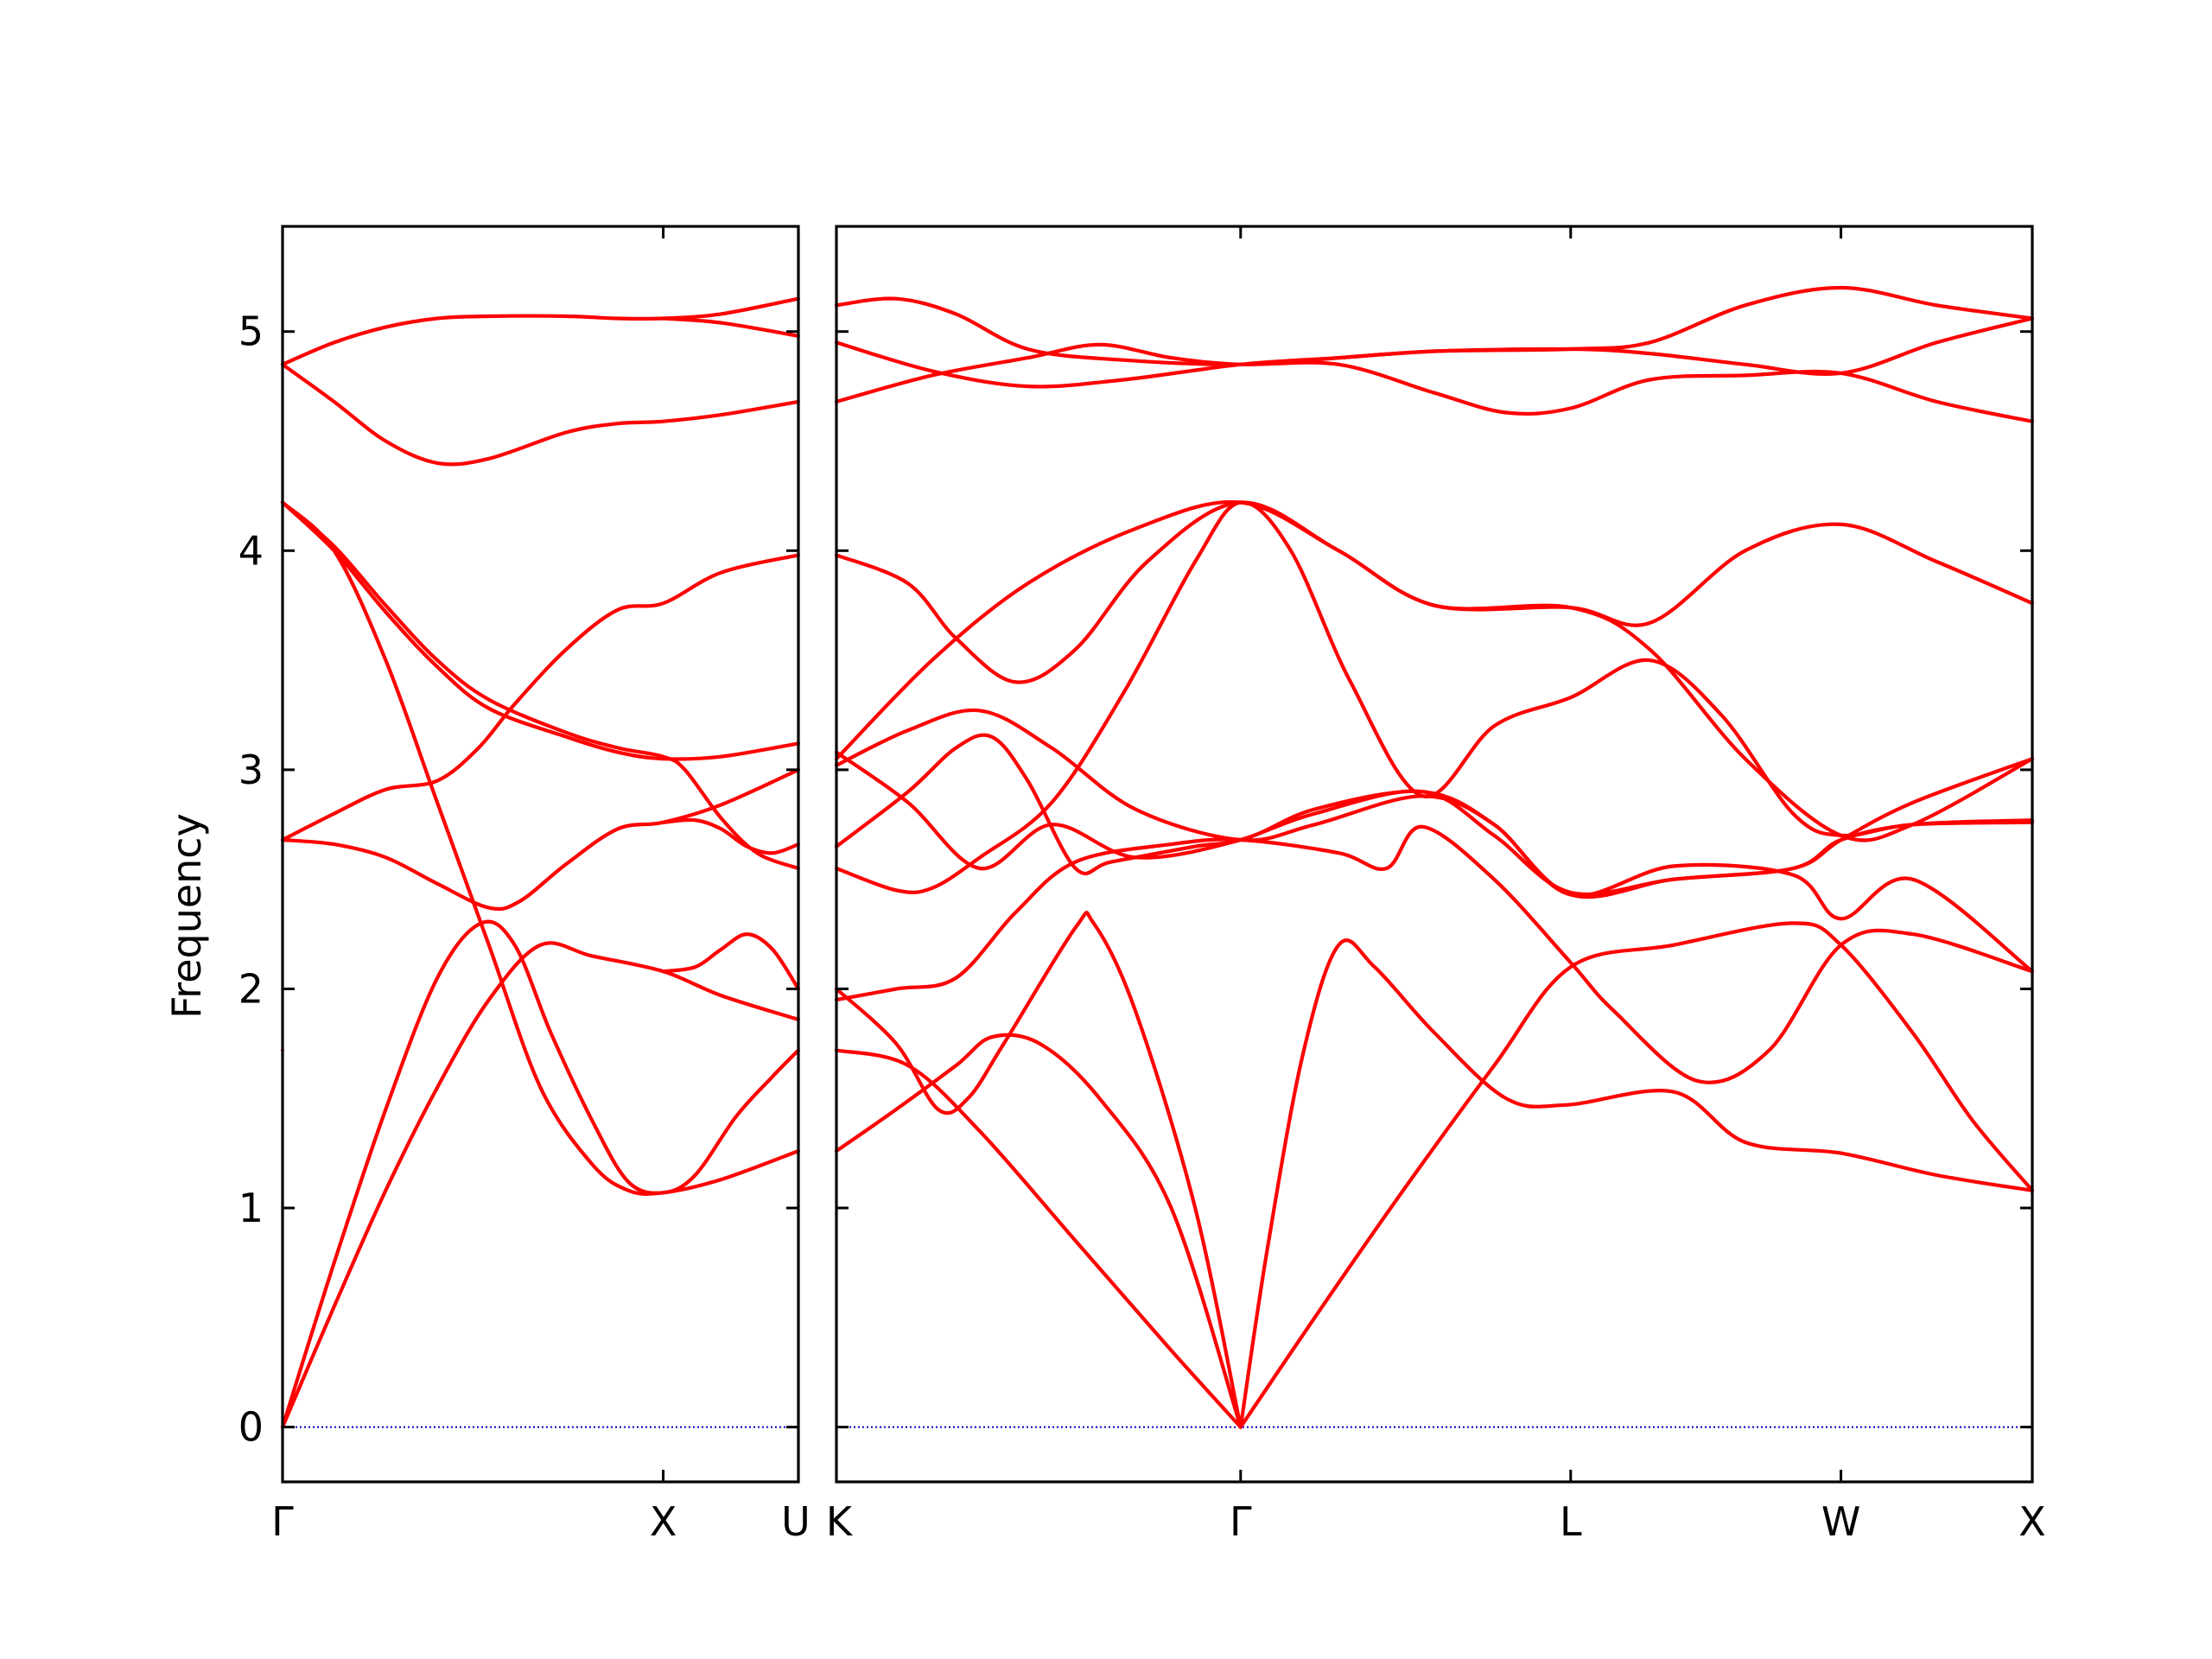  I want to click on y-tick-label: 0, so click(251, 1427).